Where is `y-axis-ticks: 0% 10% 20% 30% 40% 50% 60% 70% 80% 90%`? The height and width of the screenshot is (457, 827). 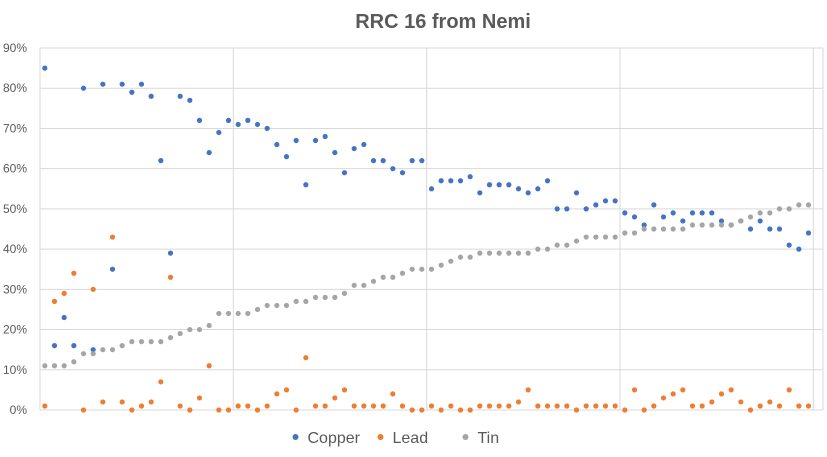 y-axis-ticks: 0% 10% 20% 30% 40% 50% 60% 70% 80% 90% is located at coordinates (15, 229).